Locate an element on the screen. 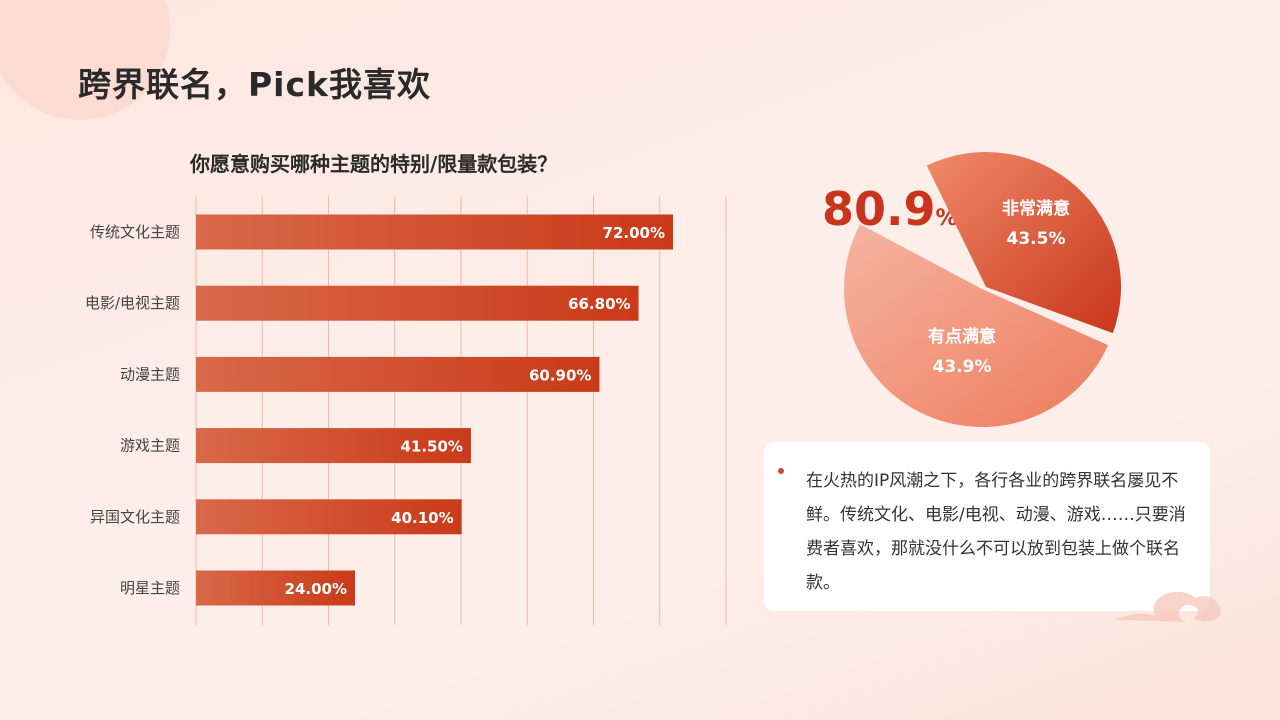 The image size is (1280, 720). bar-category-label: 异国文化主题 is located at coordinates (135, 517).